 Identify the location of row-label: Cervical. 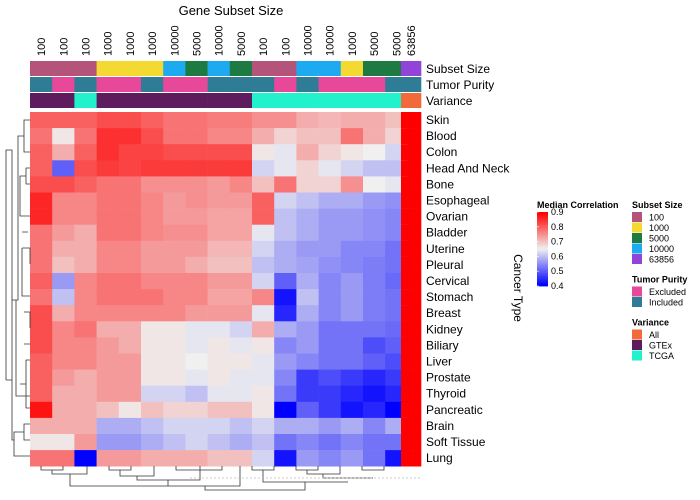
(447, 281).